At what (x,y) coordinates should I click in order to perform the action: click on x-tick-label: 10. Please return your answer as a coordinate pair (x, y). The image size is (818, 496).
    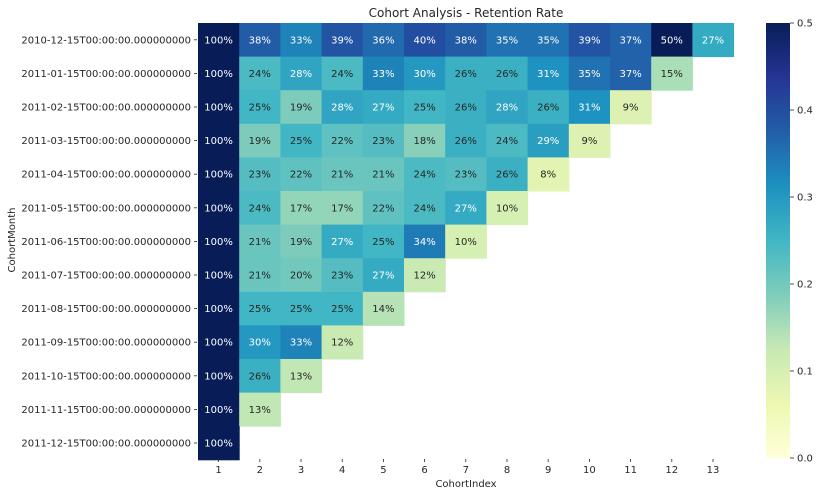
    Looking at the image, I should click on (589, 470).